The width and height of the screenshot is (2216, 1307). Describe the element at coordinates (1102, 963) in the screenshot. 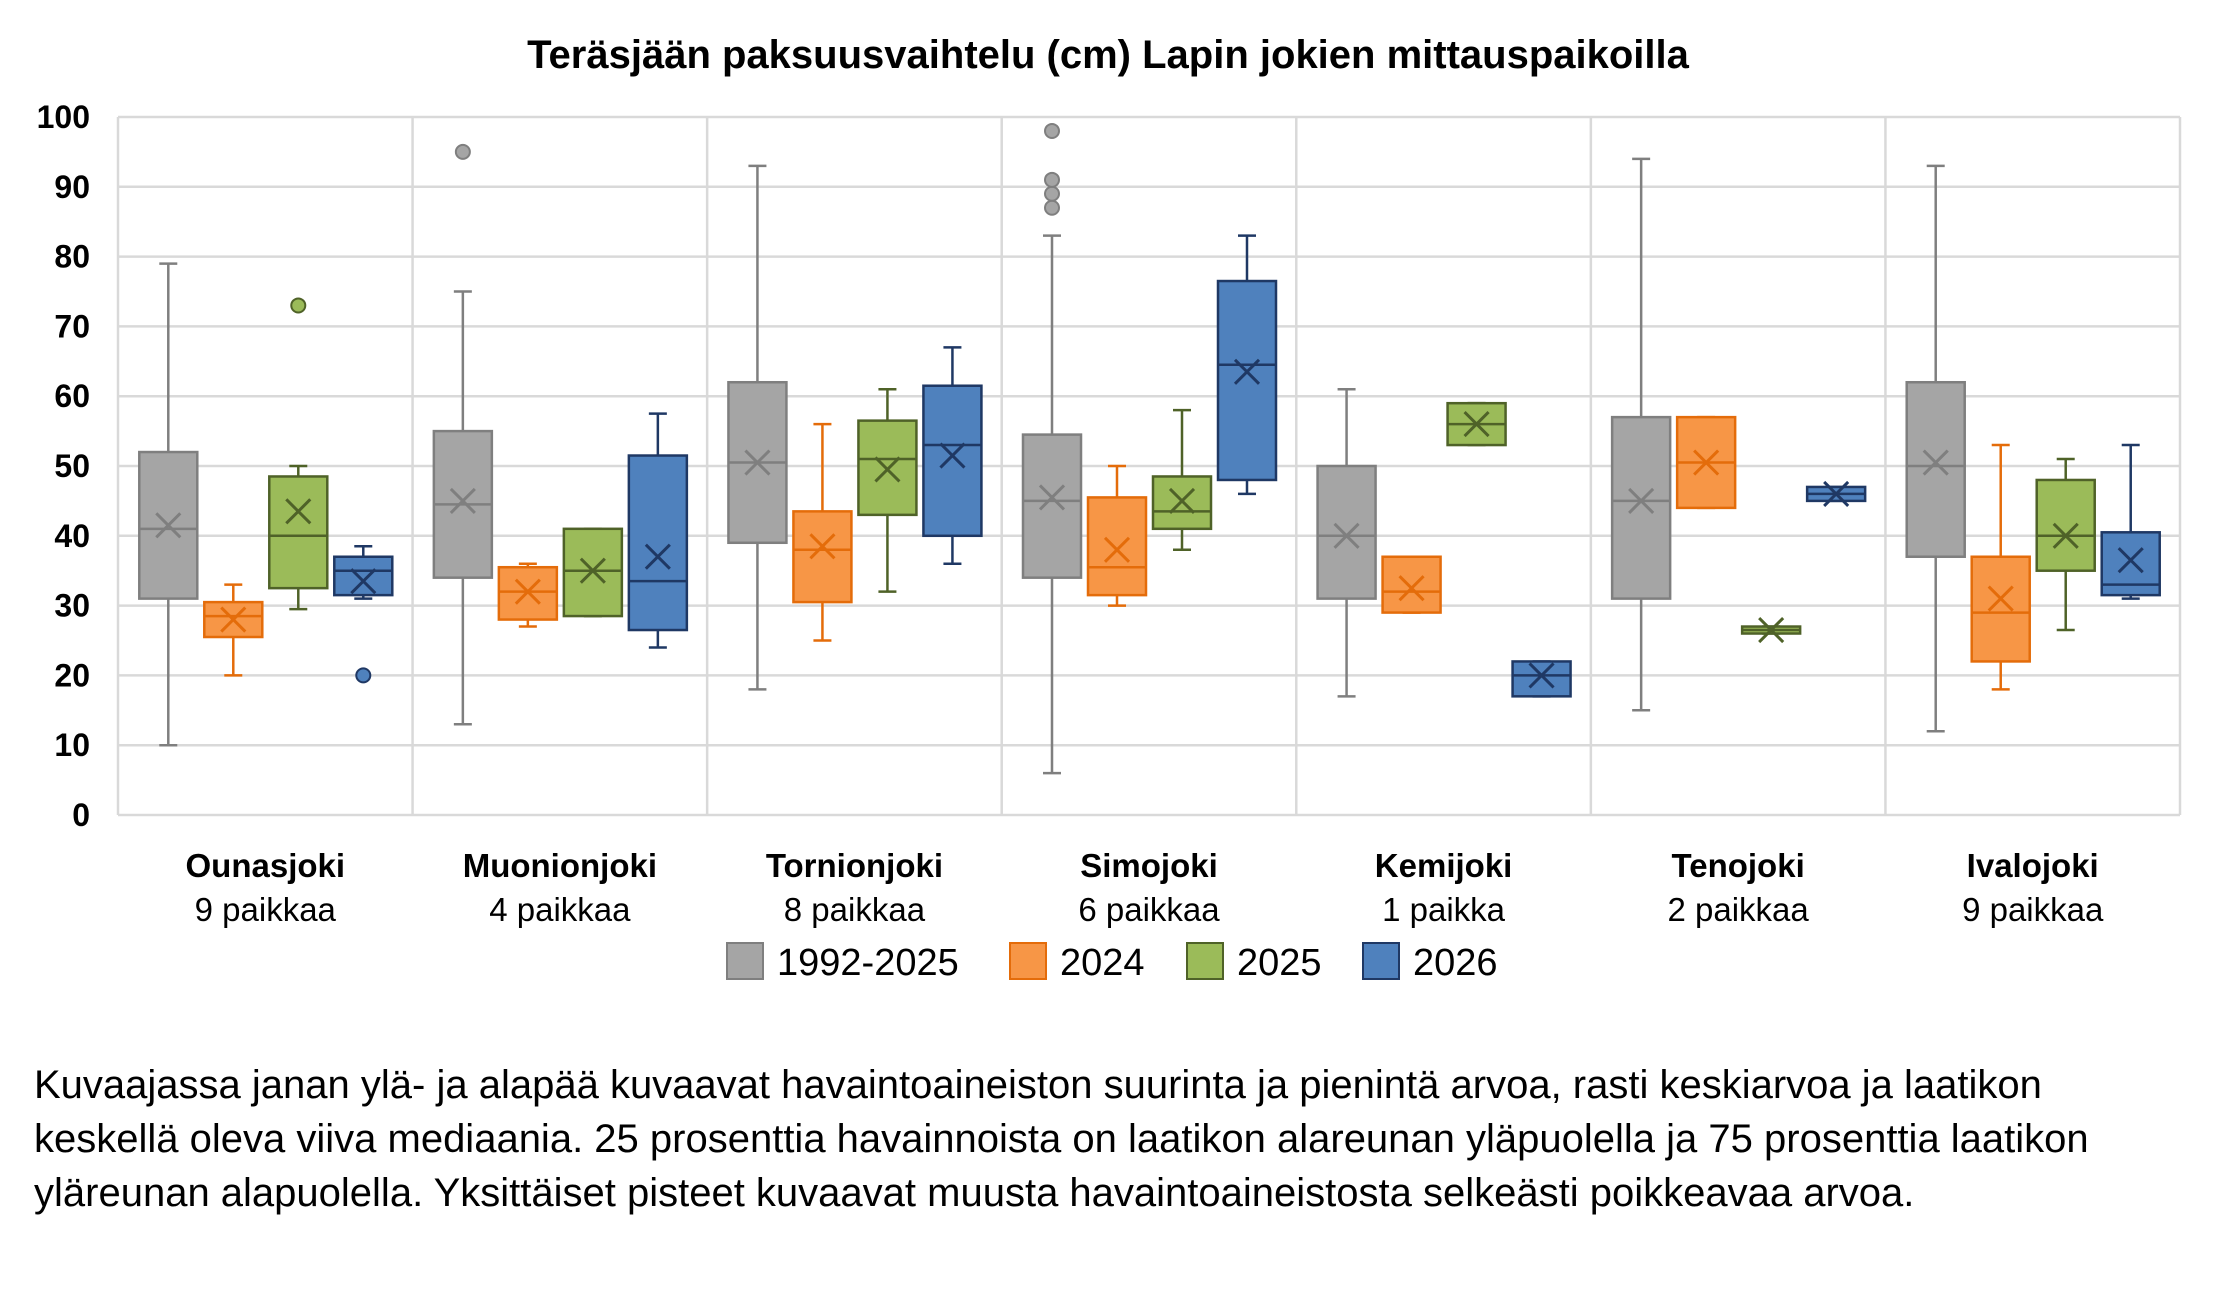

I see `legend-label: 2024` at that location.